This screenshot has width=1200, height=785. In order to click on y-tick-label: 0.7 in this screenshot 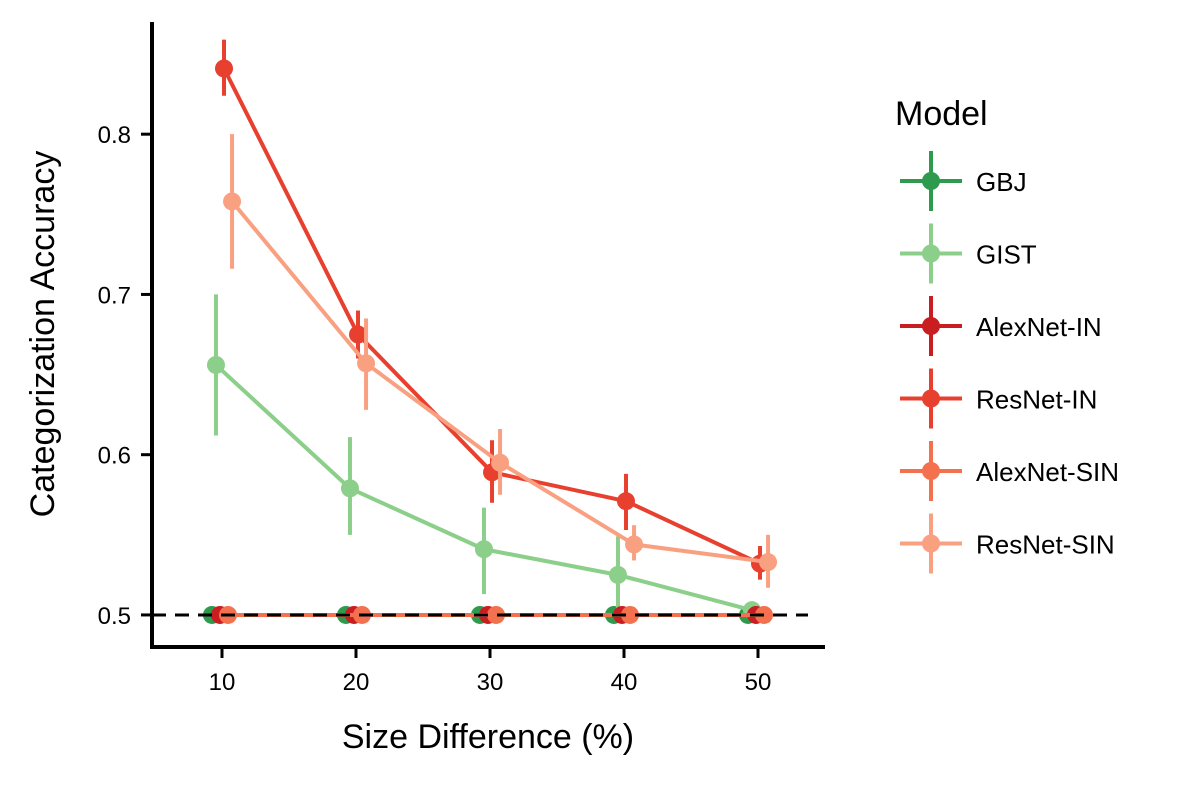, I will do `click(114, 295)`.